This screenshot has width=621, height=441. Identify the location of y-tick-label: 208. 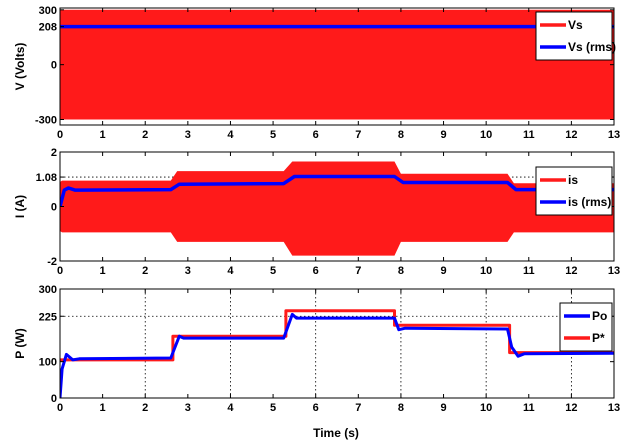
(48, 28).